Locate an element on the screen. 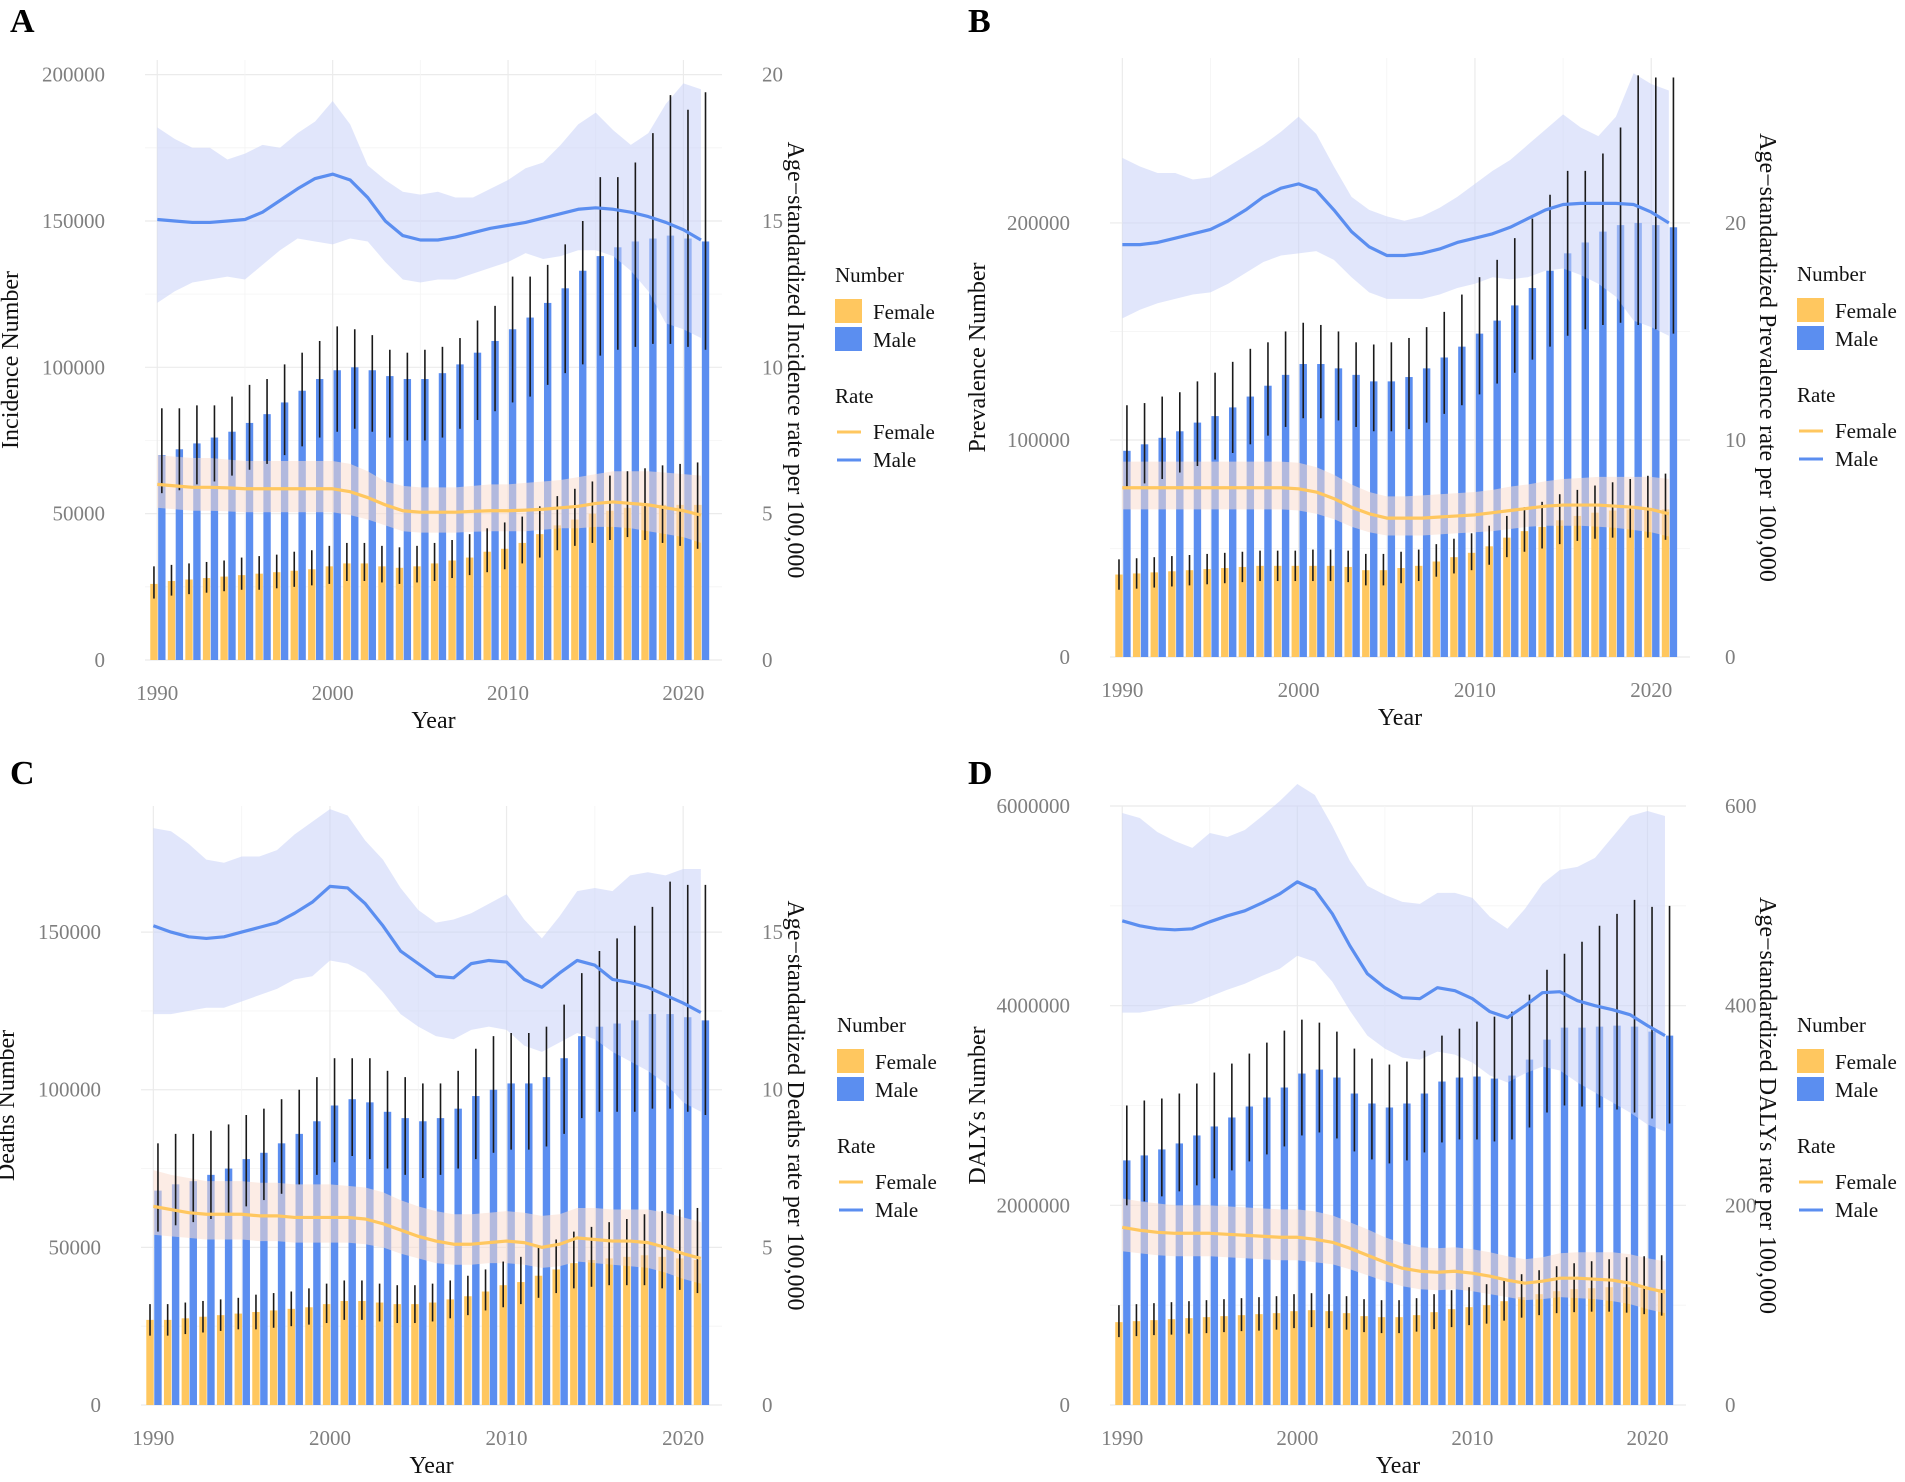  y-tick-label: 2000000 is located at coordinates (1034, 1205).